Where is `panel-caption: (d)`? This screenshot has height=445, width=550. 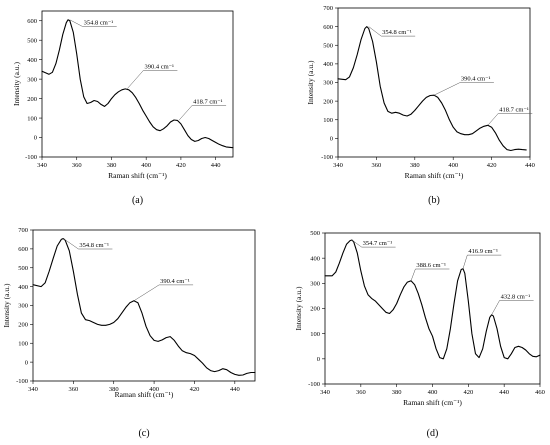
panel-caption: (d) is located at coordinates (433, 433).